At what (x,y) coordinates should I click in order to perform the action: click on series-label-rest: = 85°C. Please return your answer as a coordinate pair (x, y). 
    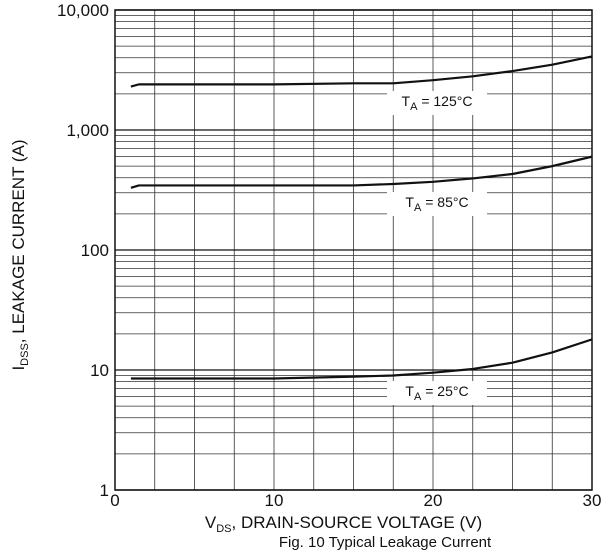
    Looking at the image, I should click on (444, 202).